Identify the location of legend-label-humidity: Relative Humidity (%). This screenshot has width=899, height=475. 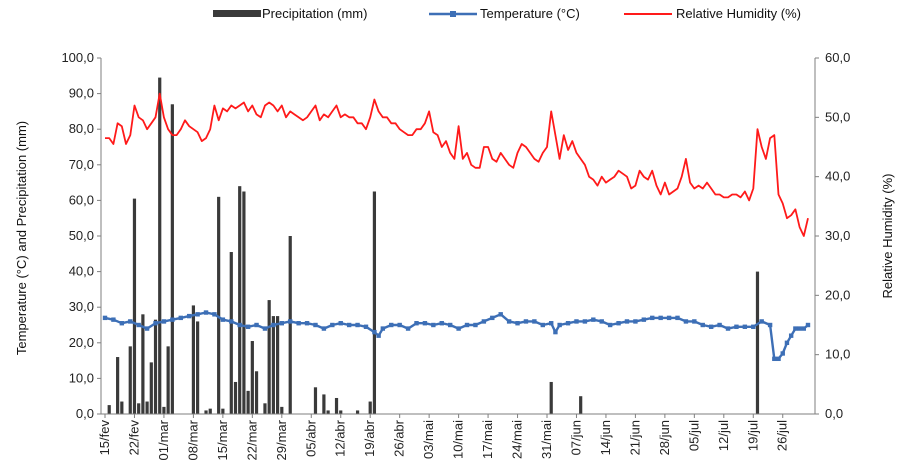
(738, 13).